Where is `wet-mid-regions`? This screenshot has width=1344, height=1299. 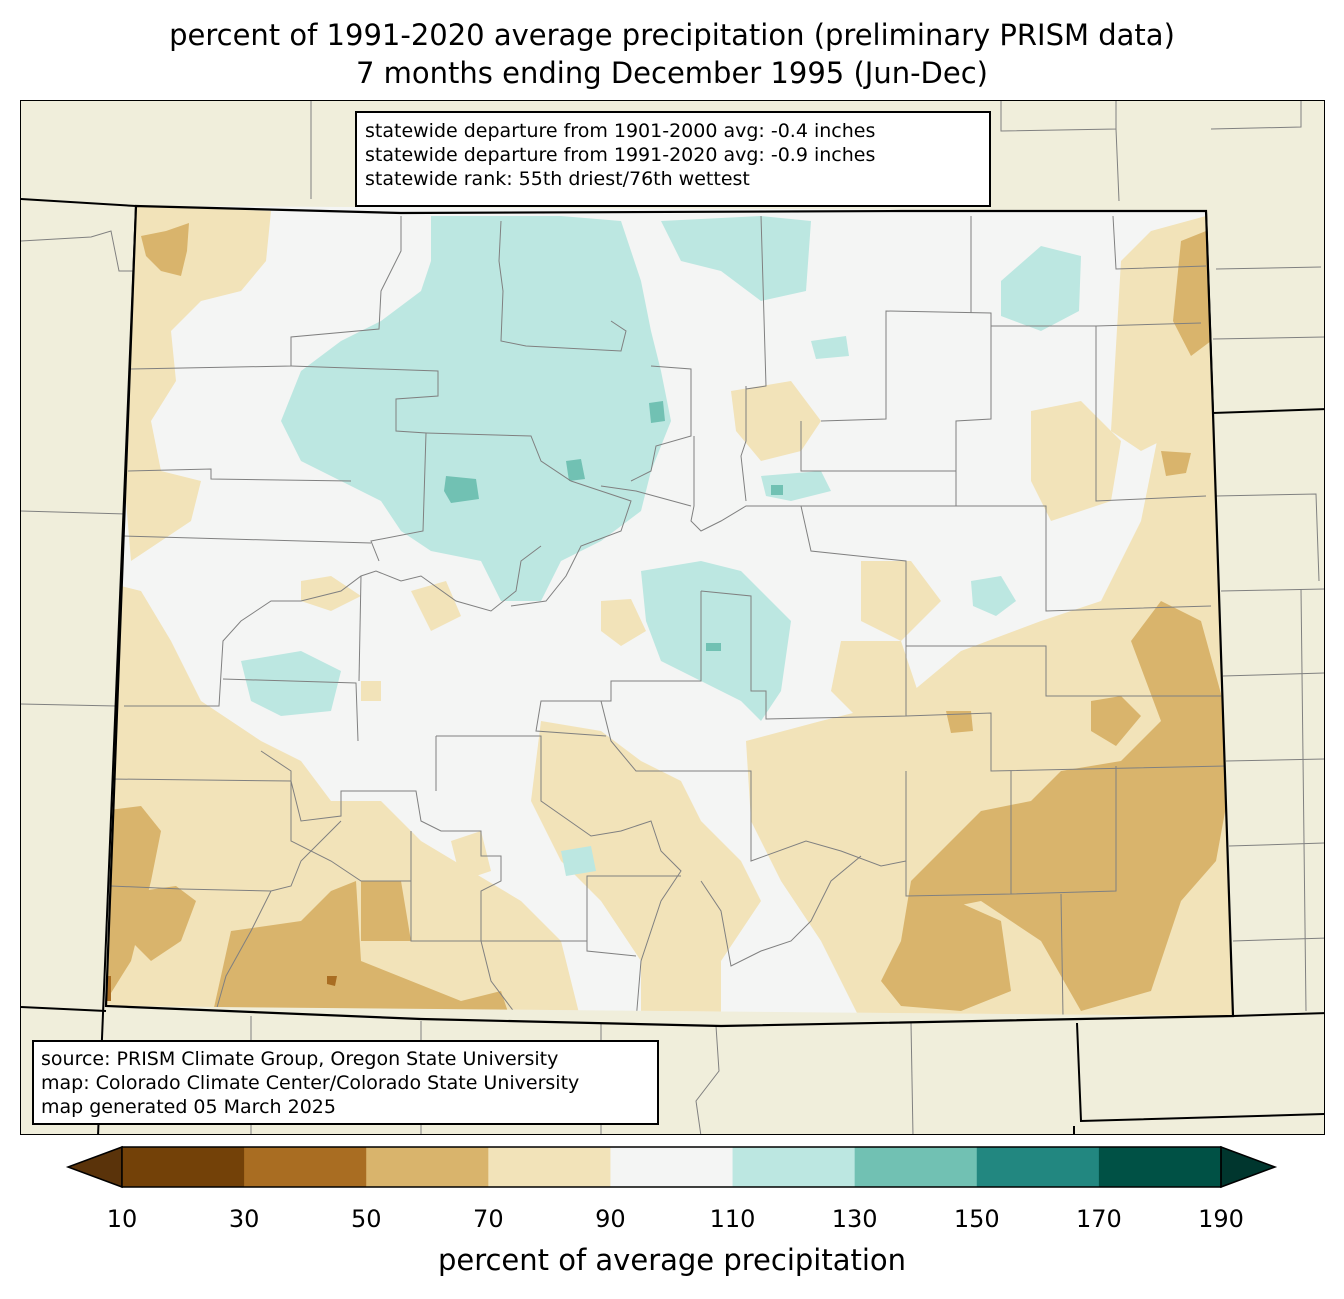
wet-mid-regions is located at coordinates (613, 526).